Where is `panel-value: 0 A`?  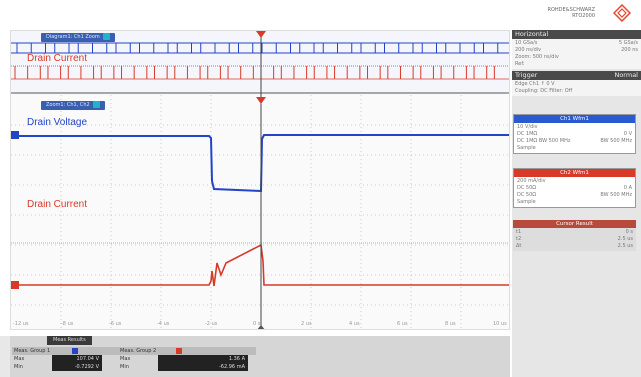 panel-value: 0 A is located at coordinates (627, 188).